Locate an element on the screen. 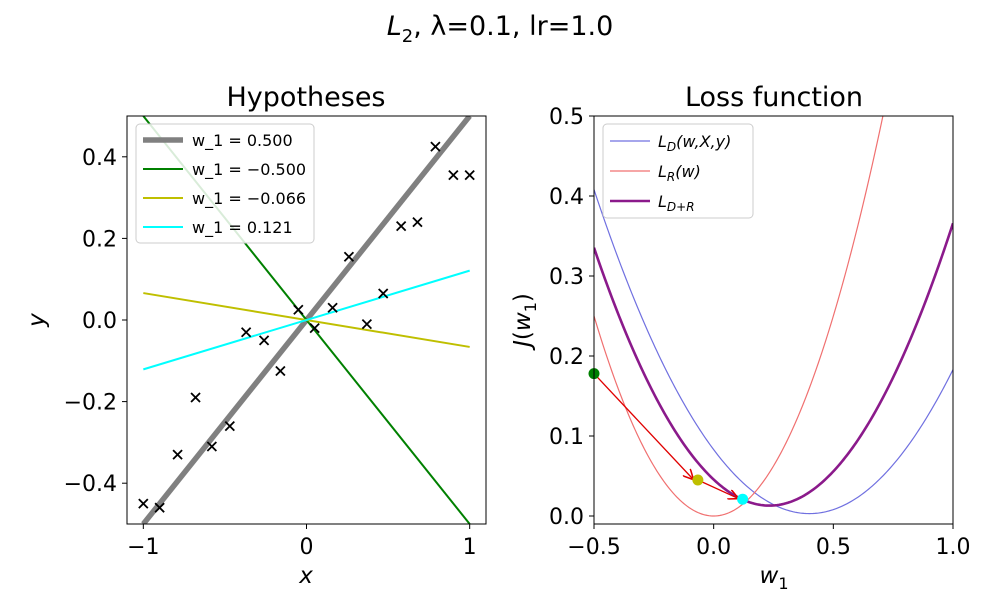 The width and height of the screenshot is (1000, 615). loss-xlabel: w1 is located at coordinates (774, 578).